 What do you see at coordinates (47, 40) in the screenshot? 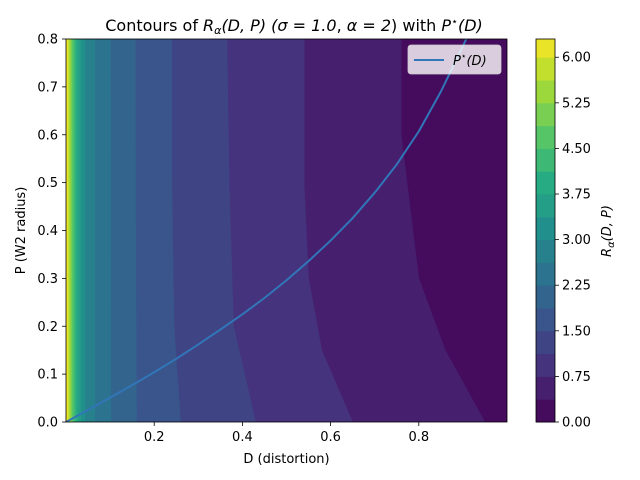
I see `y-tick-label: 0.8` at bounding box center [47, 40].